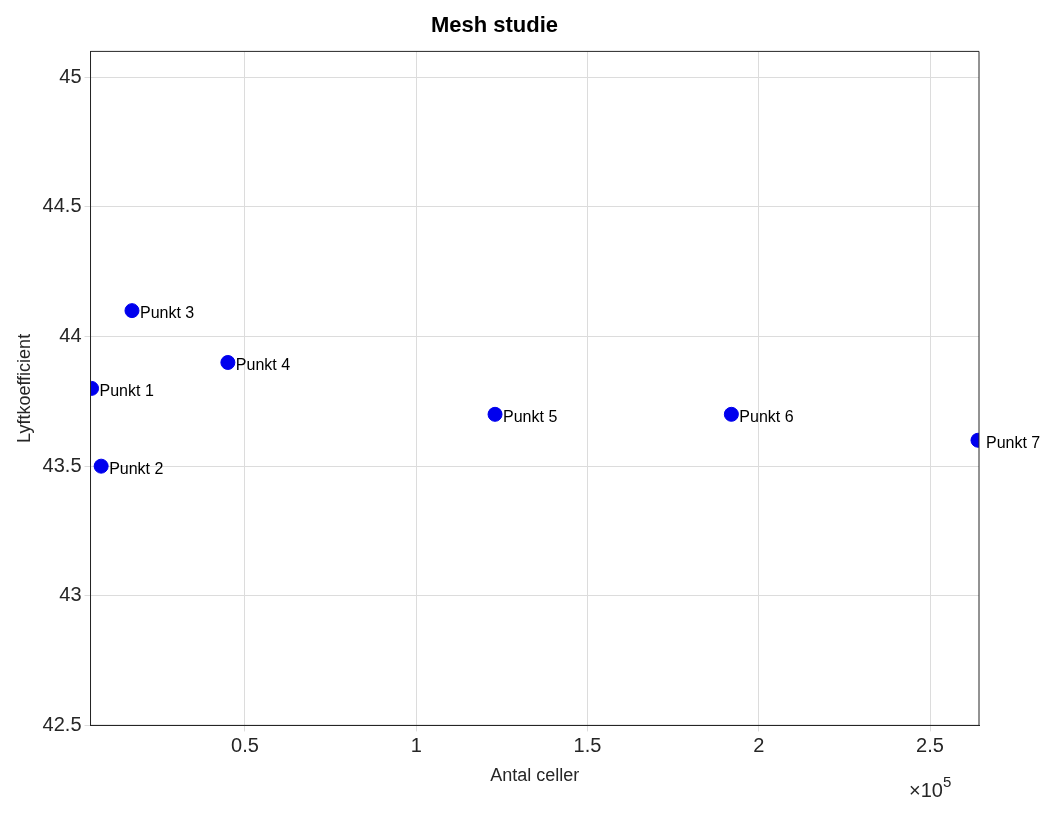 The height and width of the screenshot is (821, 1059). What do you see at coordinates (535, 775) in the screenshot?
I see `x-axis-title: Antal celler` at bounding box center [535, 775].